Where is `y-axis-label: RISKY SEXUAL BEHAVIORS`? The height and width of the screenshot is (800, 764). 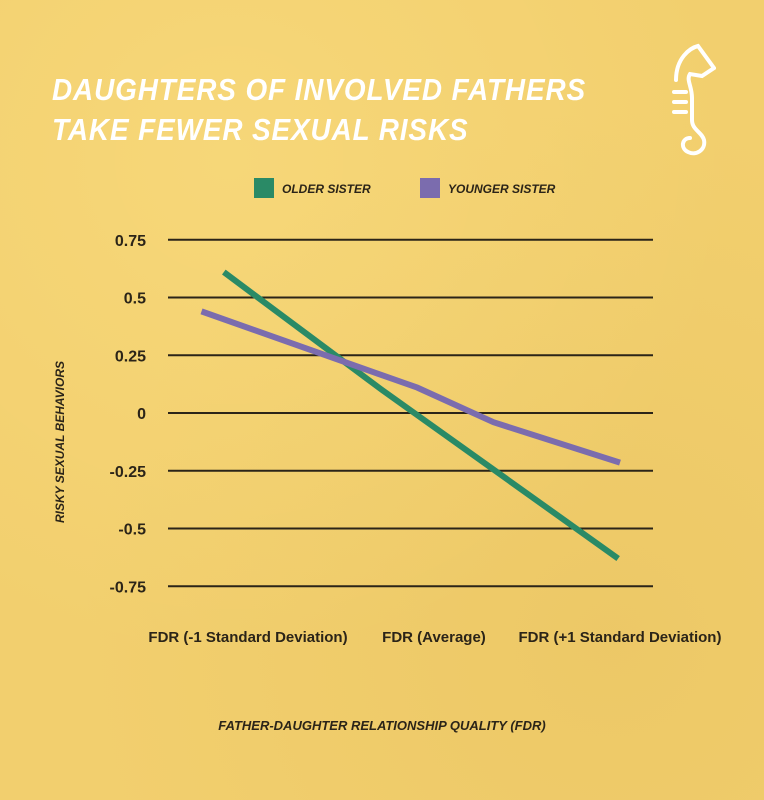 y-axis-label: RISKY SEXUAL BEHAVIORS is located at coordinates (60, 442).